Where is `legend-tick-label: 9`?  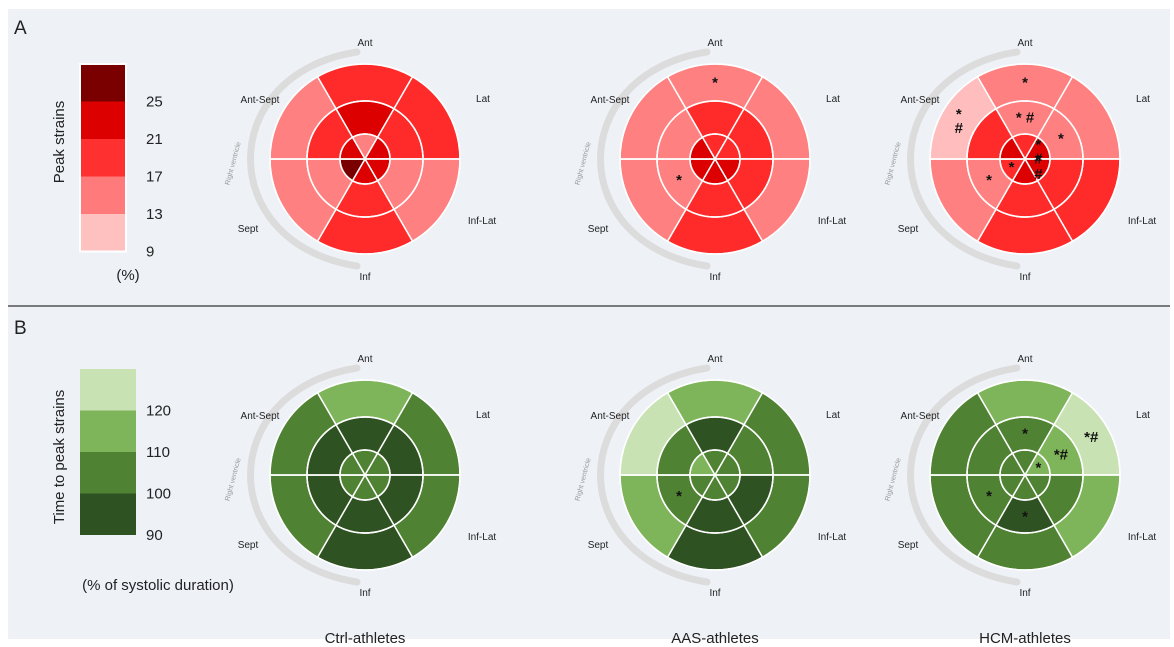 legend-tick-label: 9 is located at coordinates (150, 252).